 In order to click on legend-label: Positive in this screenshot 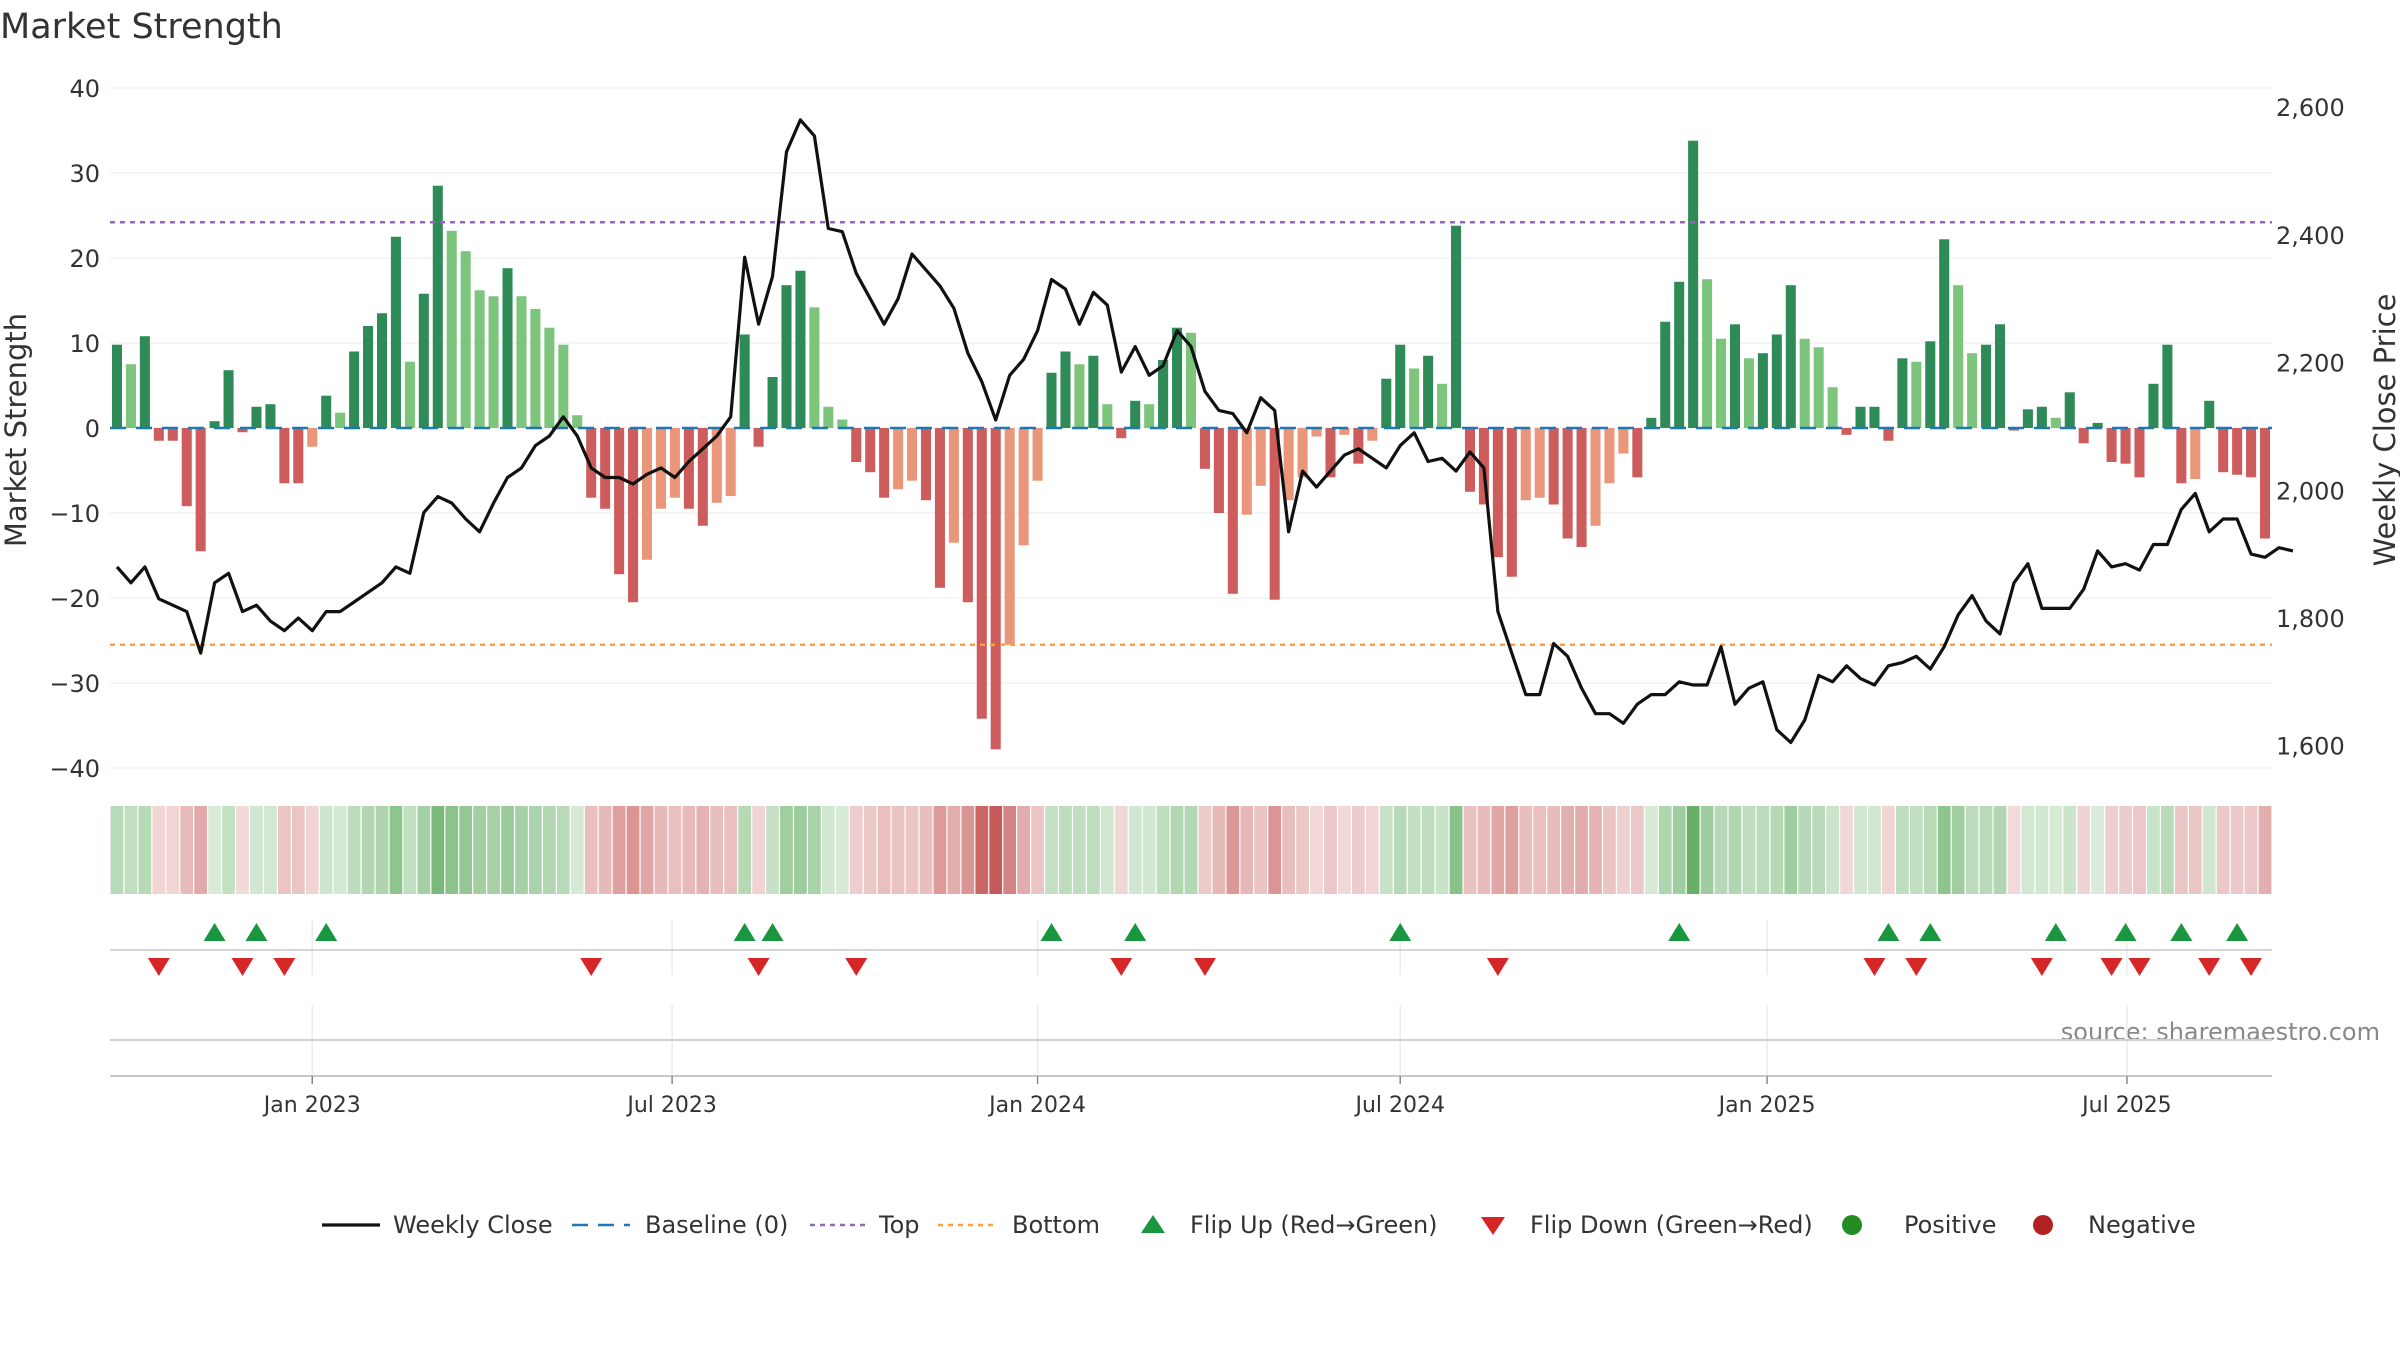, I will do `click(1950, 1225)`.